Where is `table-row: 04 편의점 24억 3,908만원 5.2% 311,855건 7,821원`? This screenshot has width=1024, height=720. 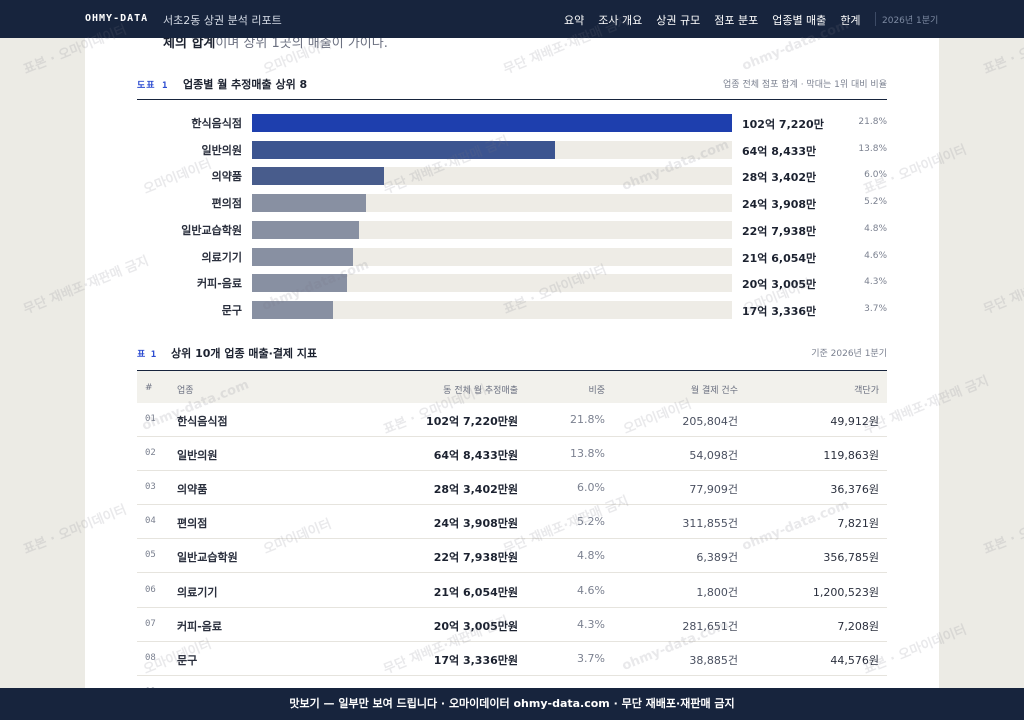
table-row: 04 편의점 24억 3,908만원 5.2% 311,855건 7,821원 is located at coordinates (512, 522).